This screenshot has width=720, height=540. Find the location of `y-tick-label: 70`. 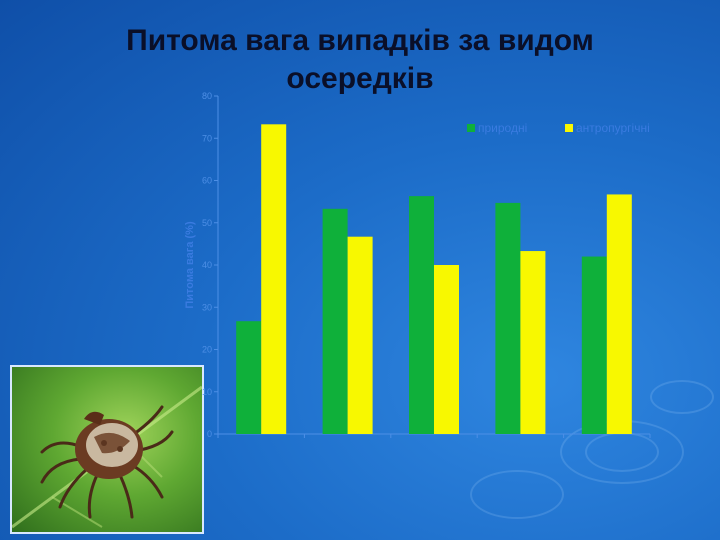

y-tick-label: 70 is located at coordinates (207, 138).